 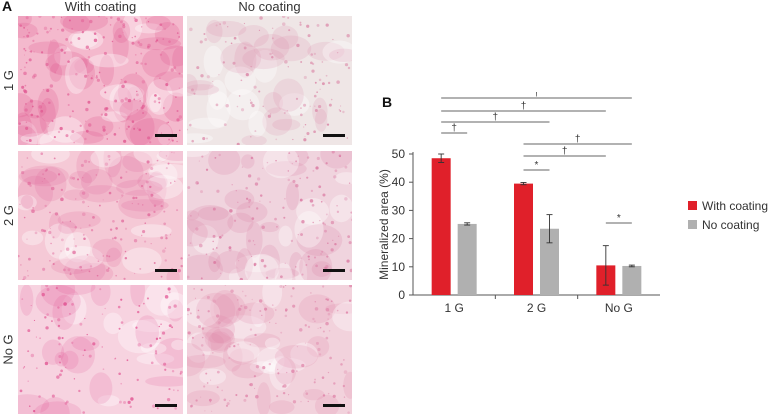 I want to click on column-header-no-coating: No coating, so click(x=269, y=7).